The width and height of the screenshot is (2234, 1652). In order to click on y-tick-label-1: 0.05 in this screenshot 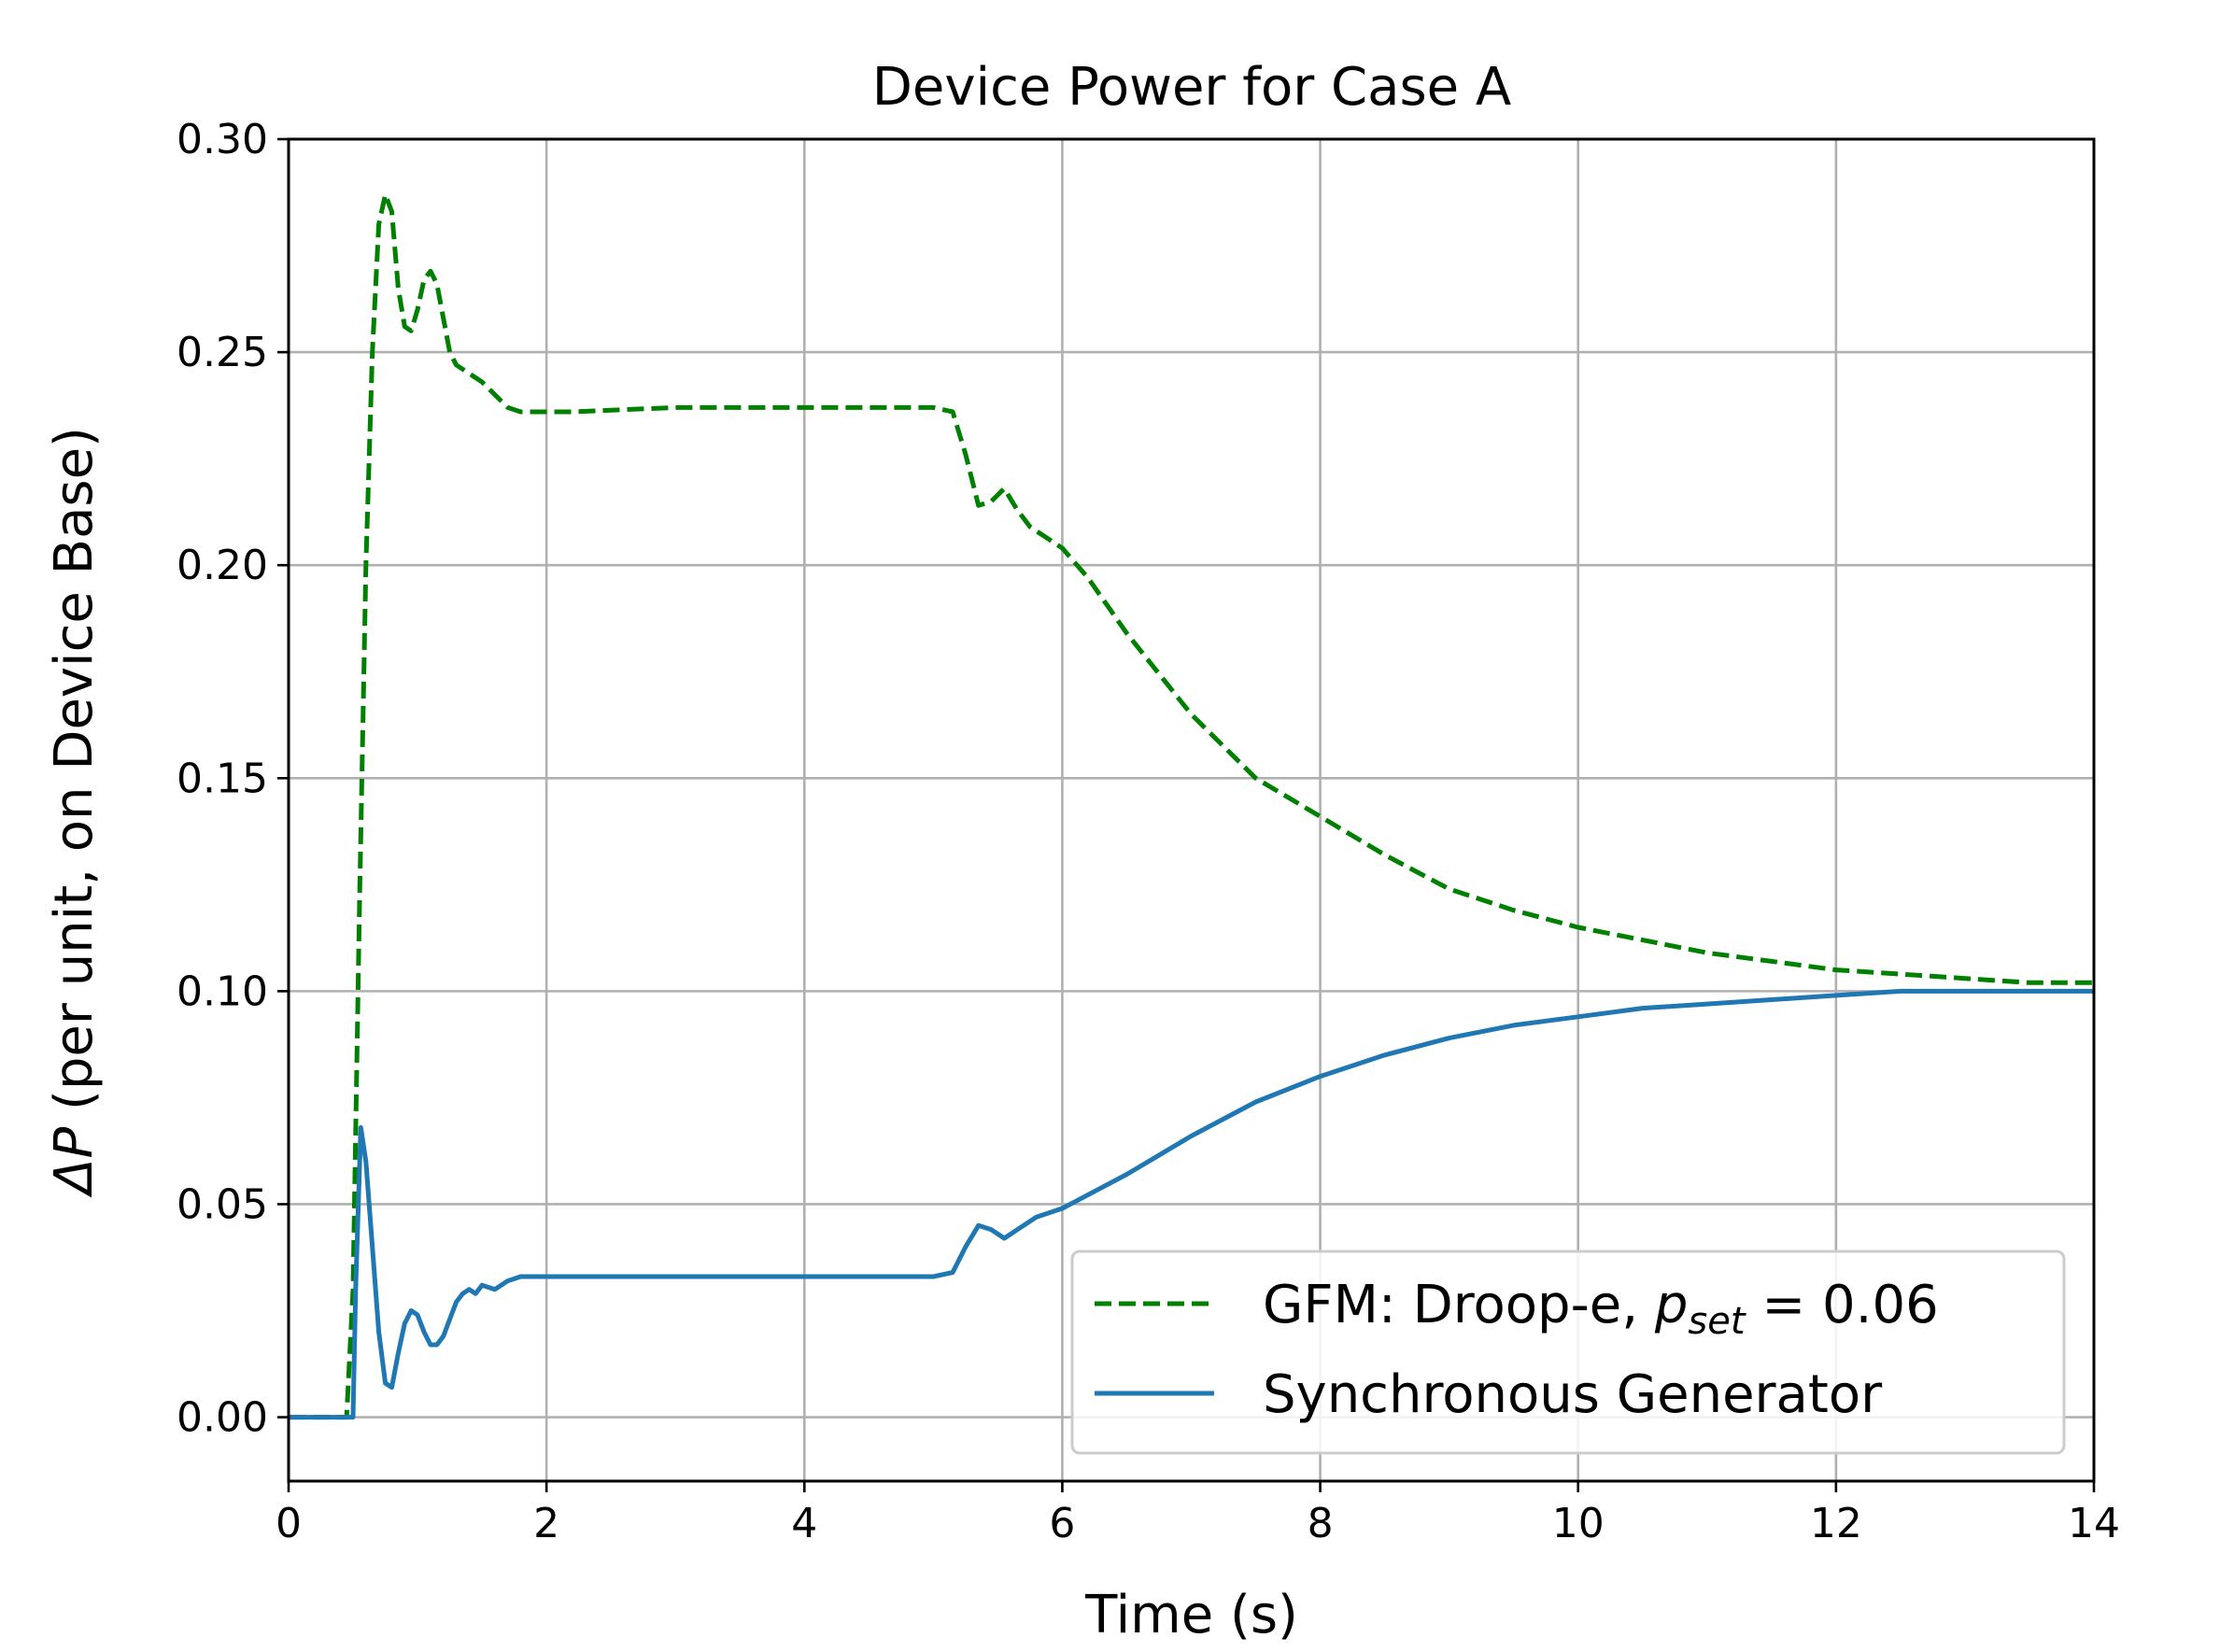, I will do `click(223, 1204)`.